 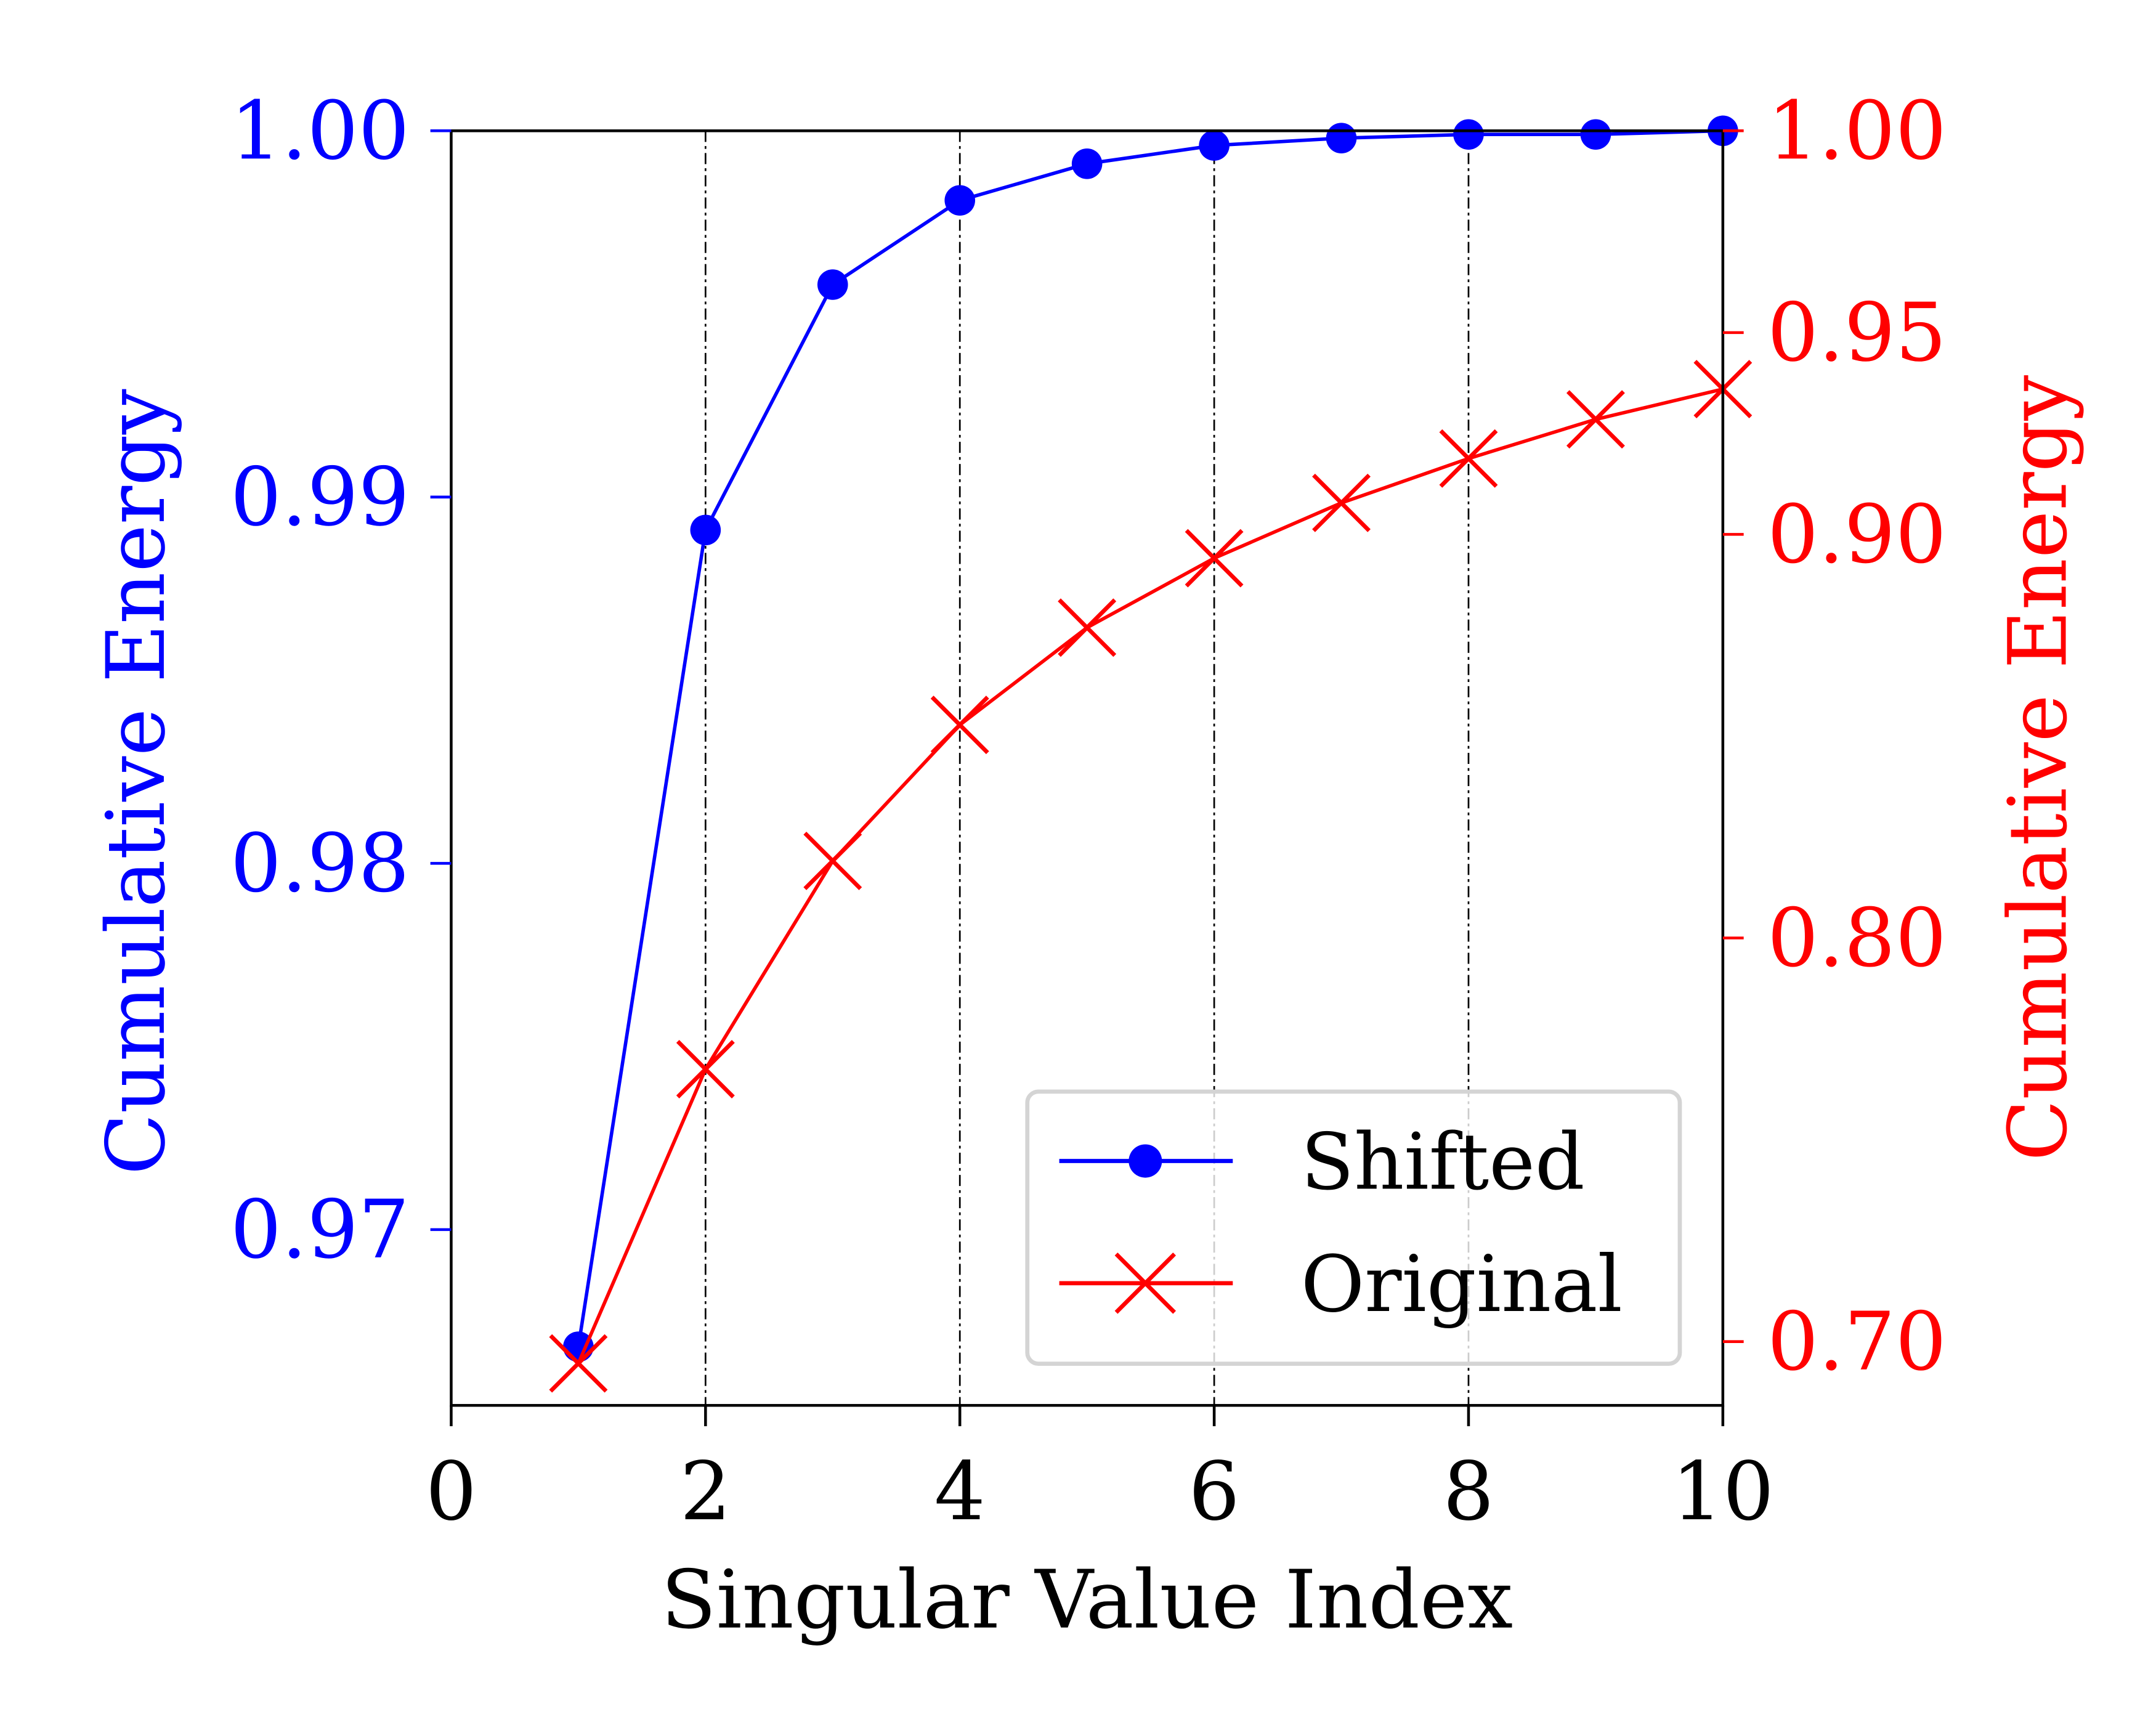 What do you see at coordinates (1723, 1492) in the screenshot?
I see `x-tick-label: 10` at bounding box center [1723, 1492].